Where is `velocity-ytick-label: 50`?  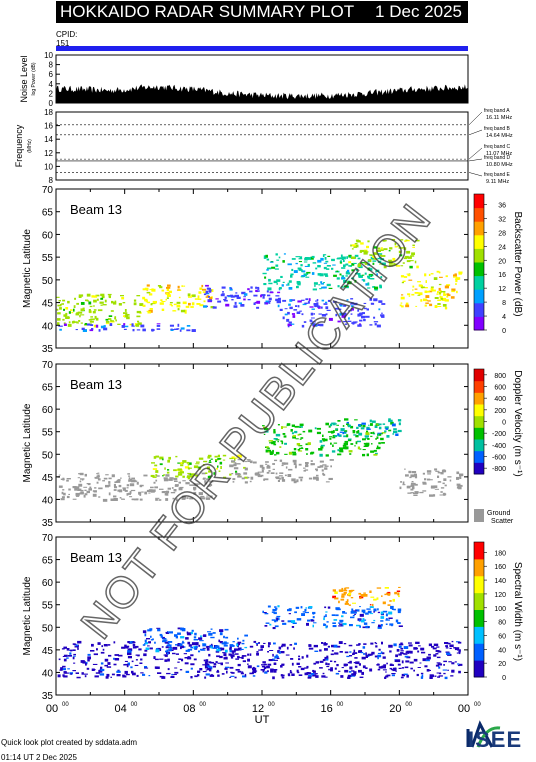
velocity-ytick-label: 50 is located at coordinates (48, 455).